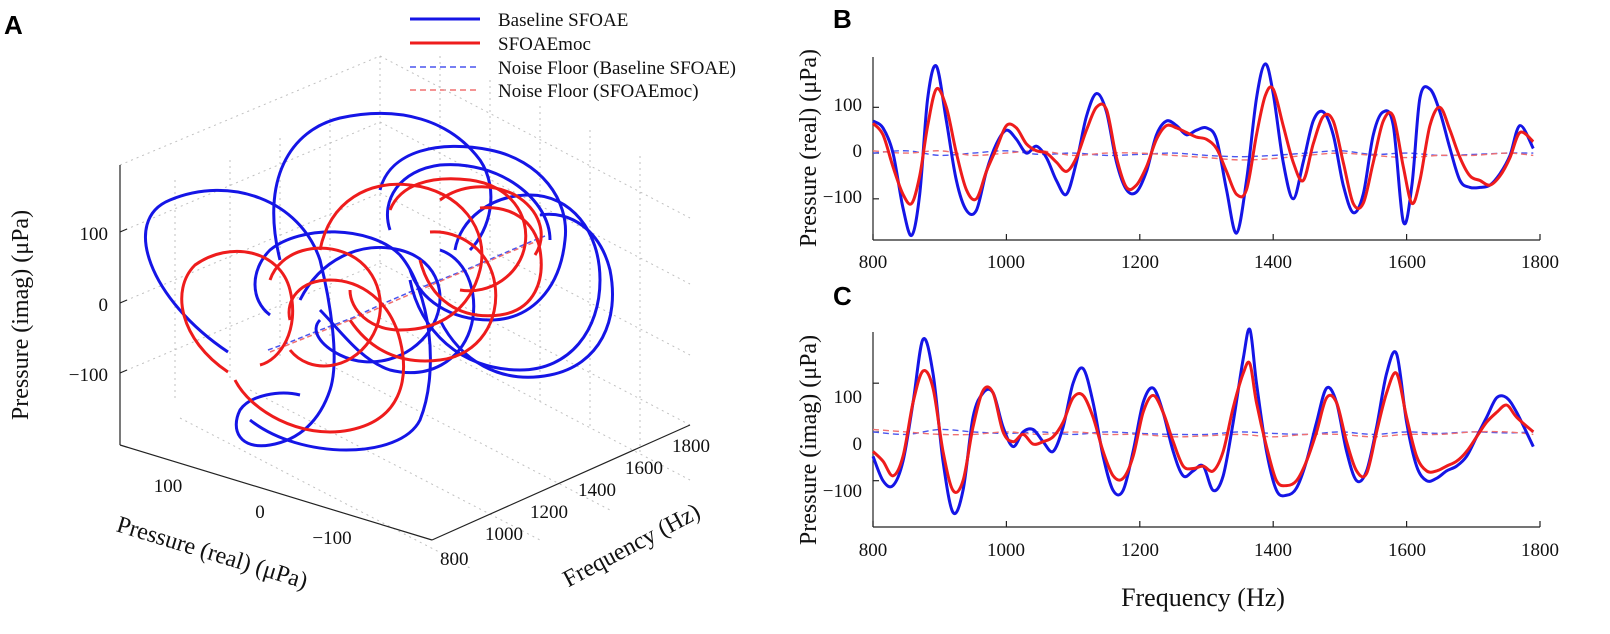 The image size is (1610, 634). What do you see at coordinates (544, 44) in the screenshot?
I see `legend-label-moc: SFOAEmoc` at bounding box center [544, 44].